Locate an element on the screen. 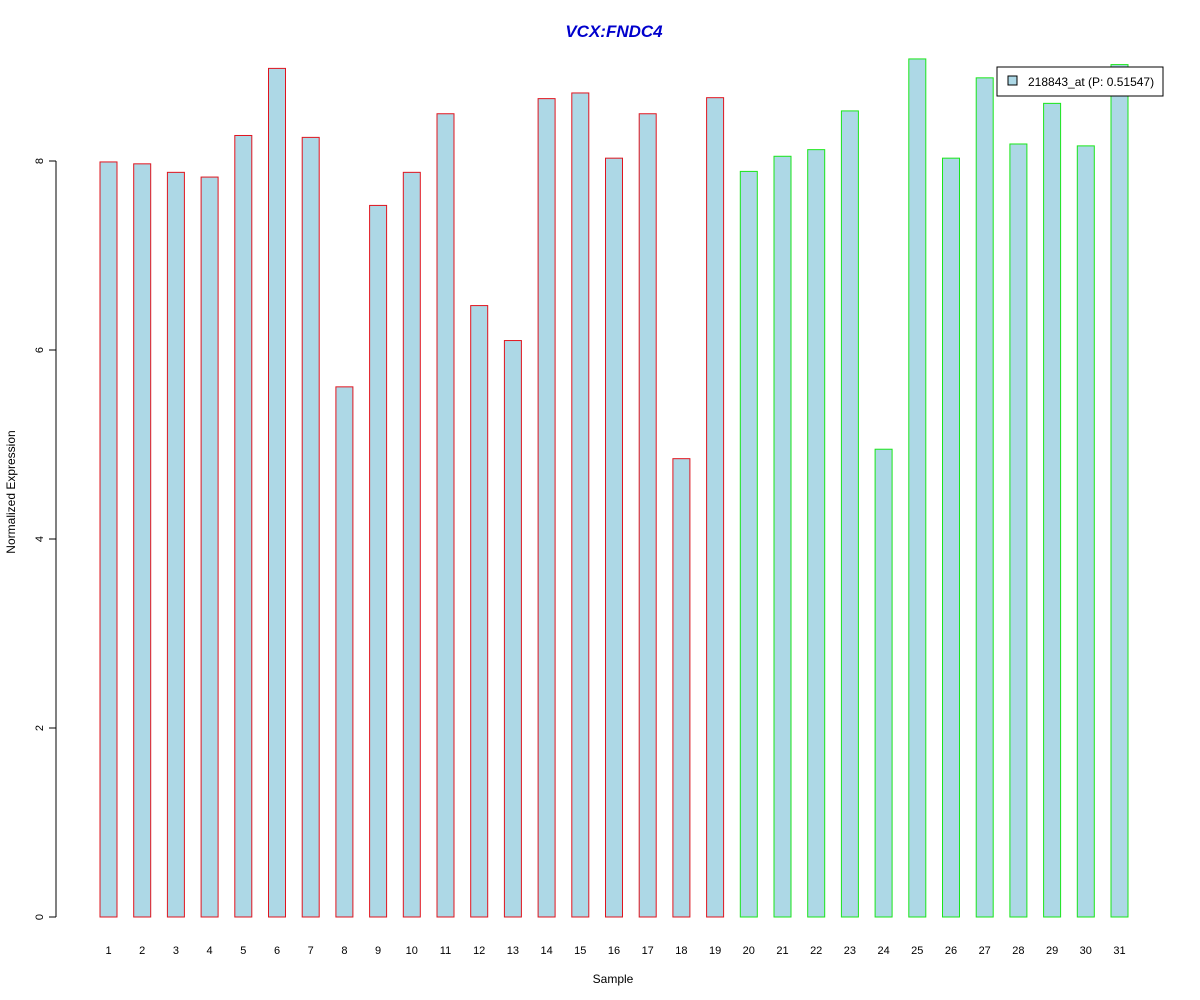 Image resolution: width=1200 pixels, height=1000 pixels. x-tick-label: 13 is located at coordinates (513, 951).